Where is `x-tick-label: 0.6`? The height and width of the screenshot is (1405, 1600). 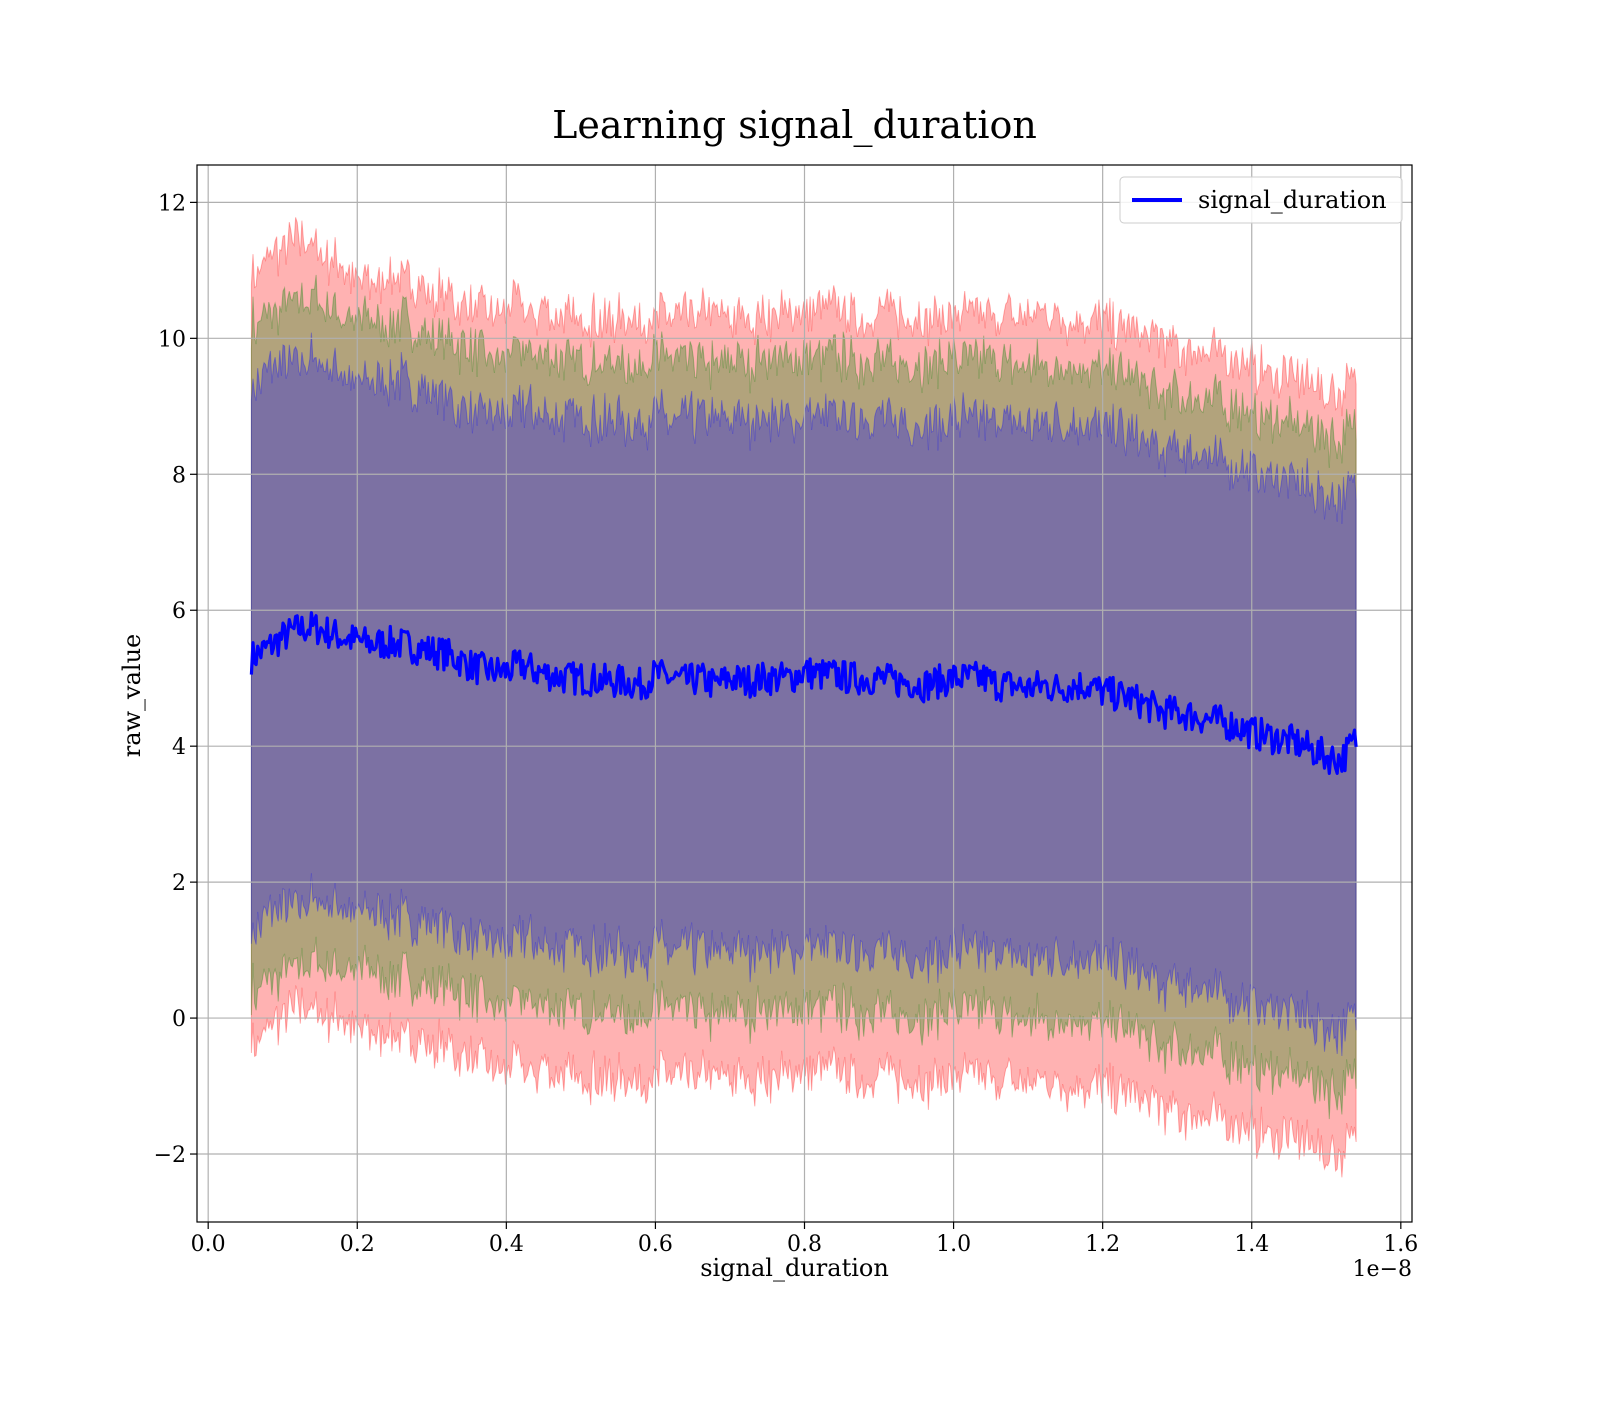 x-tick-label: 0.6 is located at coordinates (655, 1244).